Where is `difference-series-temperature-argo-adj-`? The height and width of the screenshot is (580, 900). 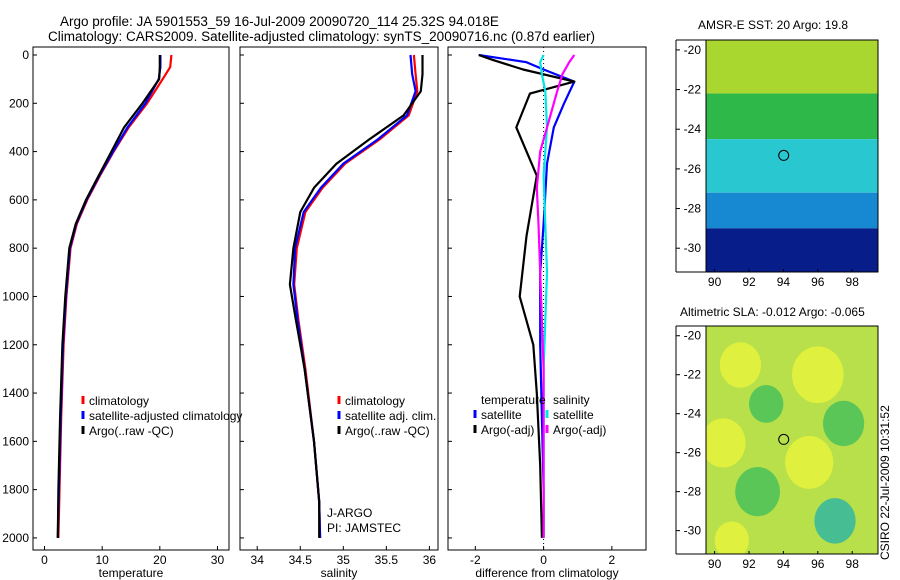
difference-series-temperature-argo-adj- is located at coordinates (527, 295).